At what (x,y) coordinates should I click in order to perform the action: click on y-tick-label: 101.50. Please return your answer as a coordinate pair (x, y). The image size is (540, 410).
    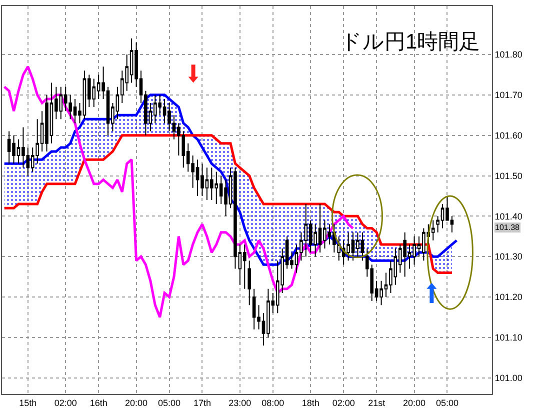
    Looking at the image, I should click on (508, 175).